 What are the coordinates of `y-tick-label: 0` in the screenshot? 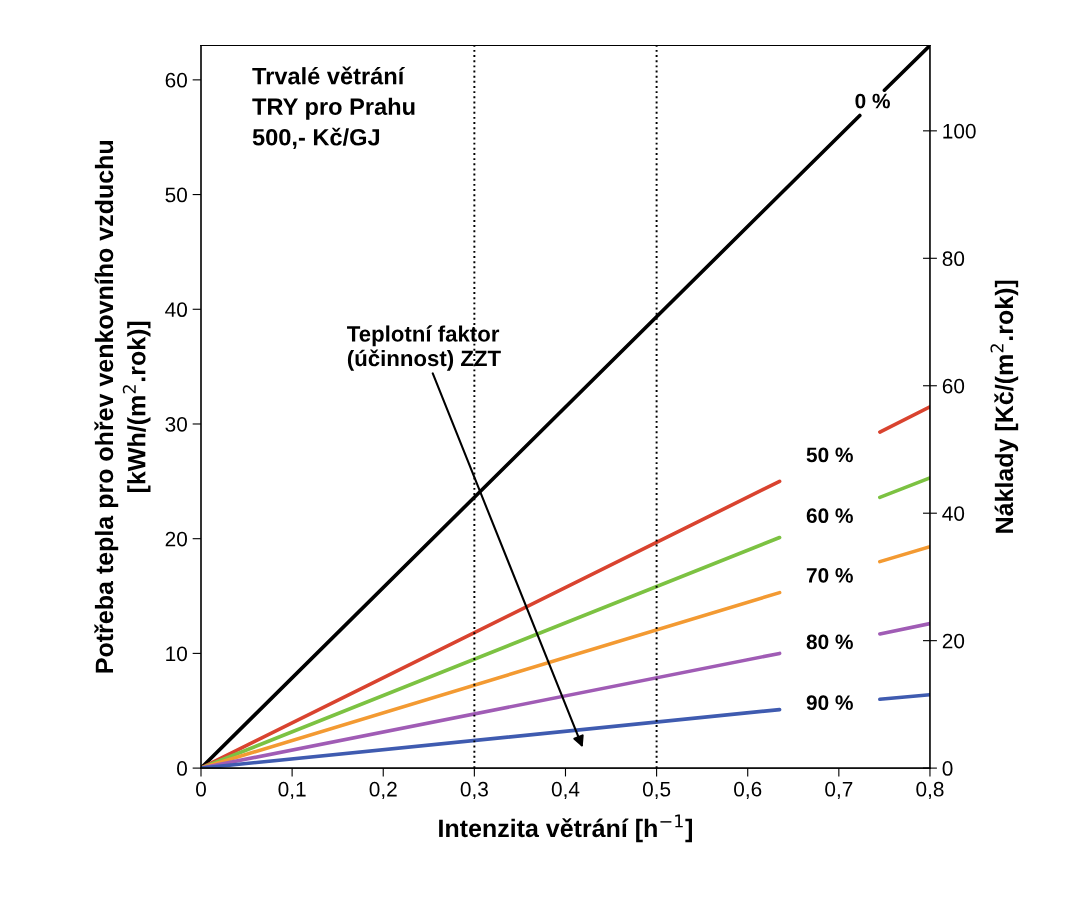 It's located at (182, 768).